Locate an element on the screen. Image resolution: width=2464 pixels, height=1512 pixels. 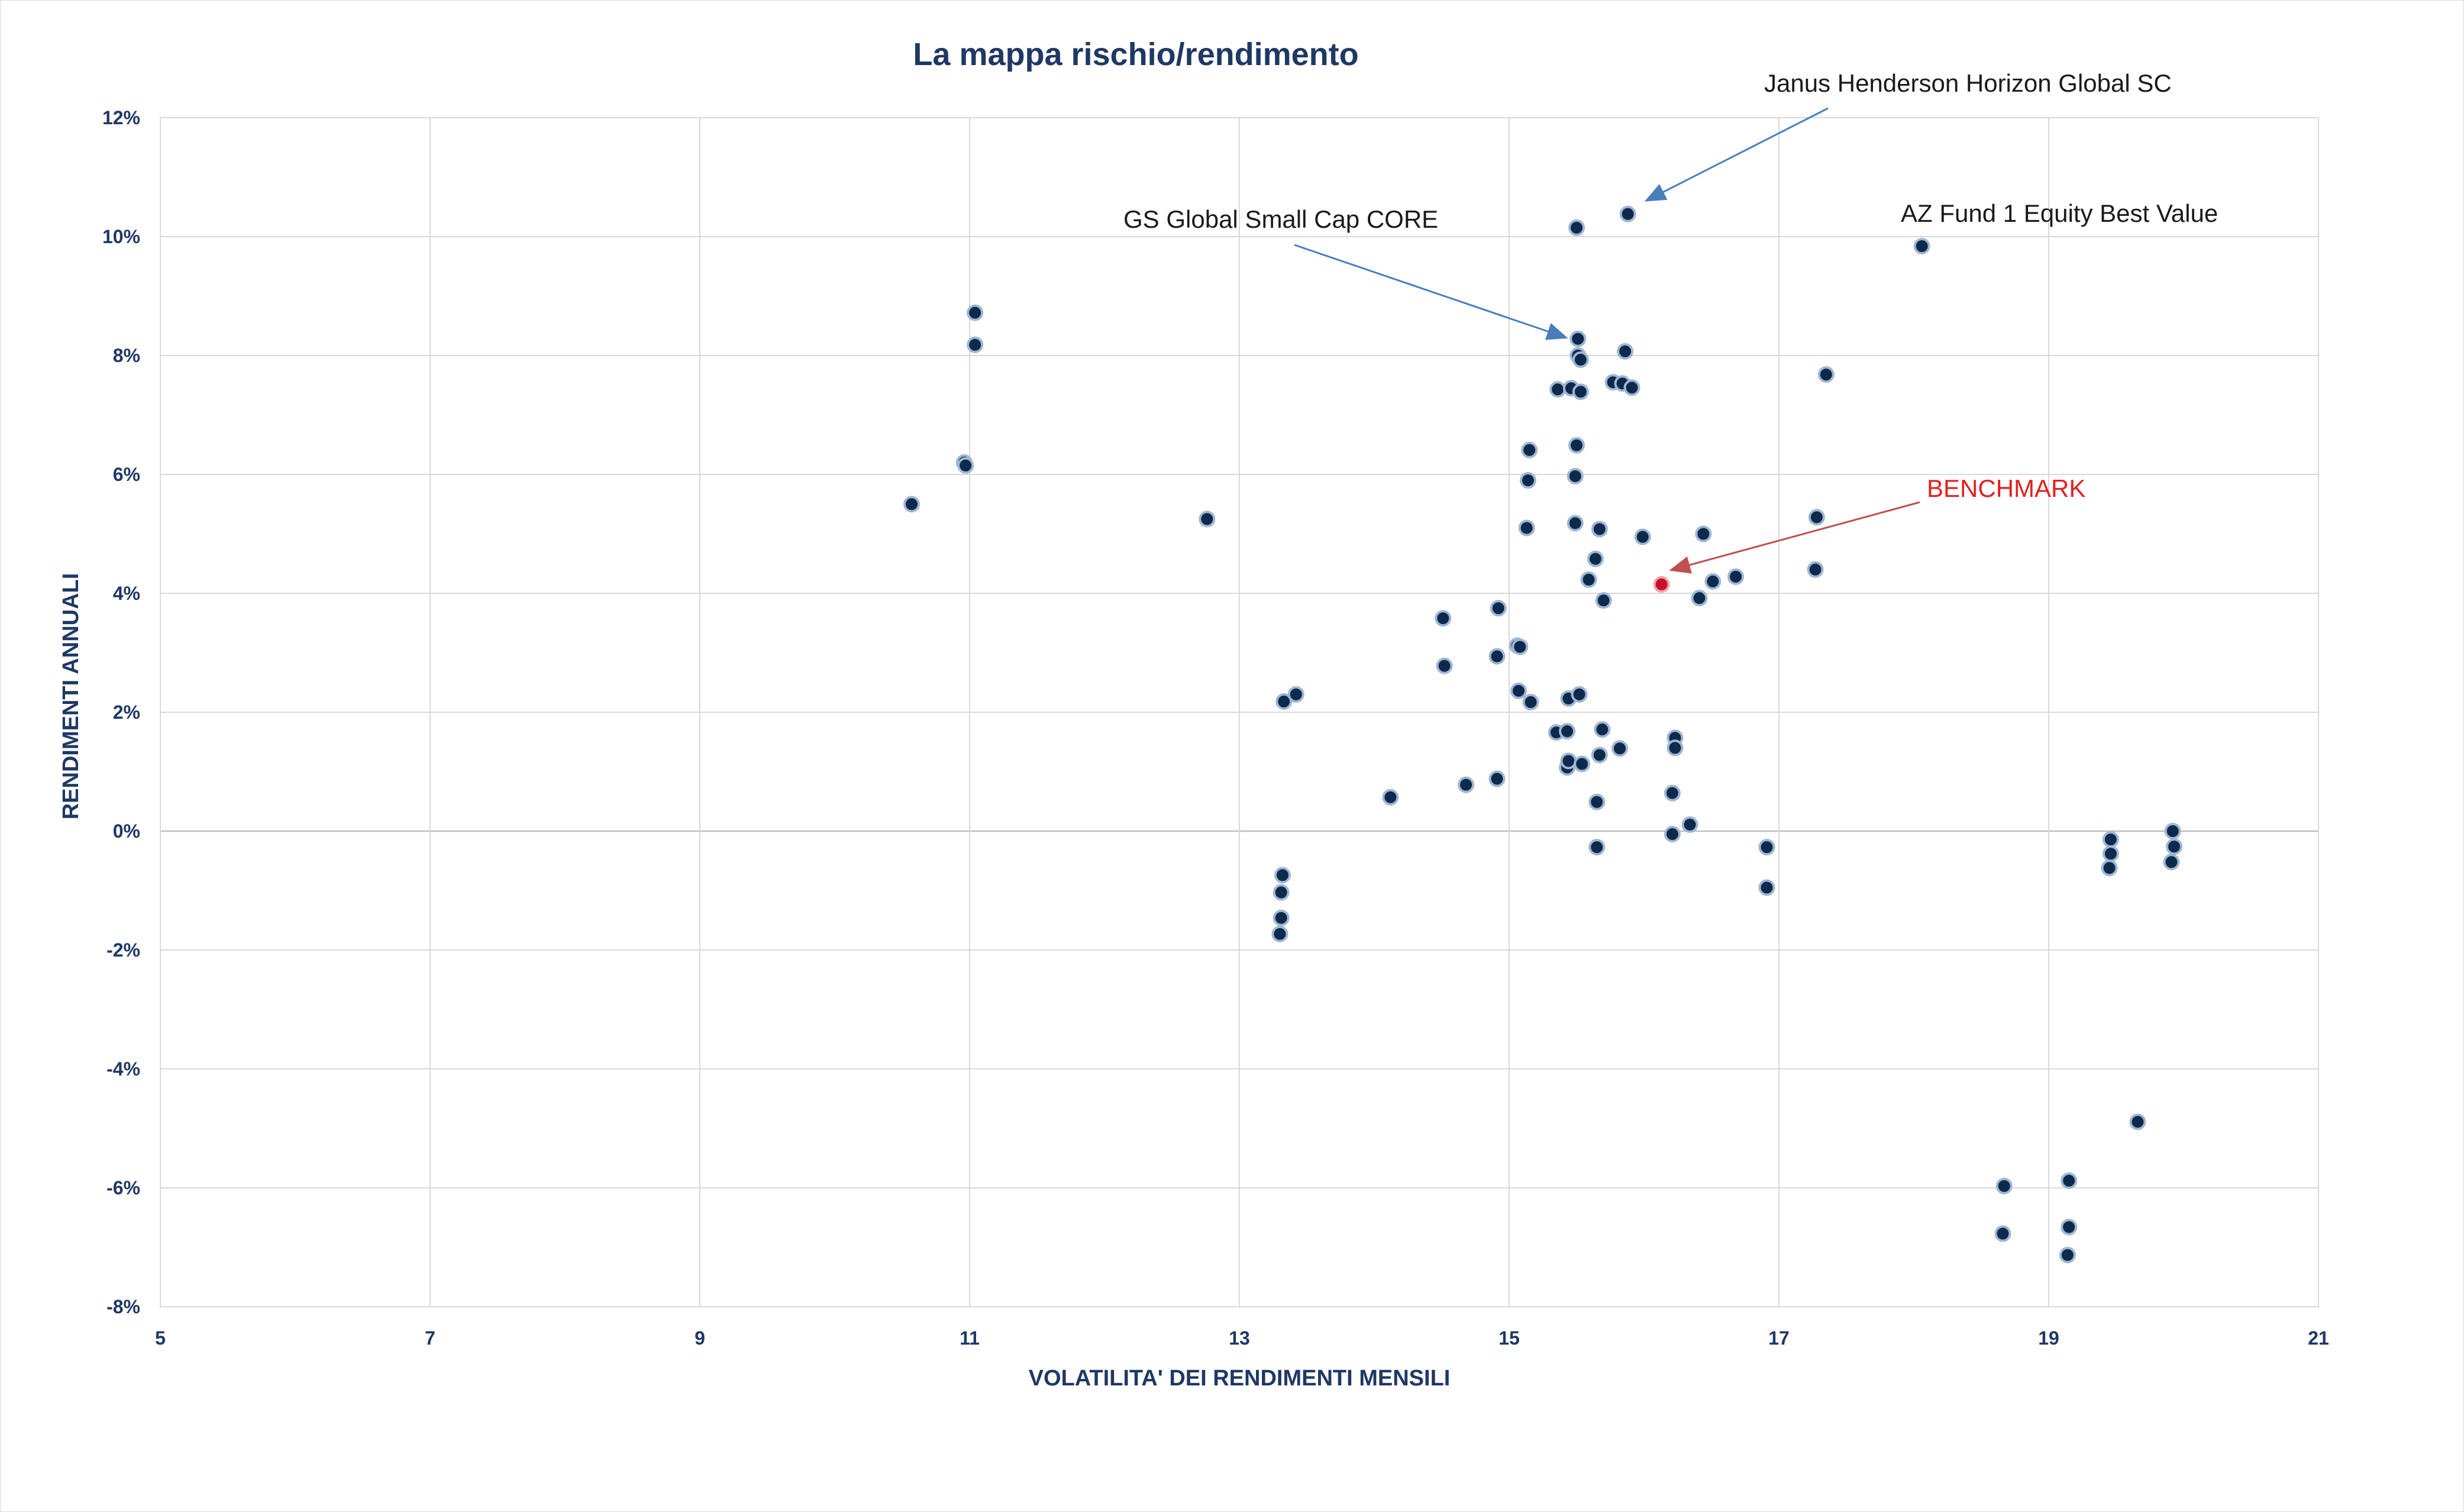
x-tick-label: 9 is located at coordinates (700, 1338).